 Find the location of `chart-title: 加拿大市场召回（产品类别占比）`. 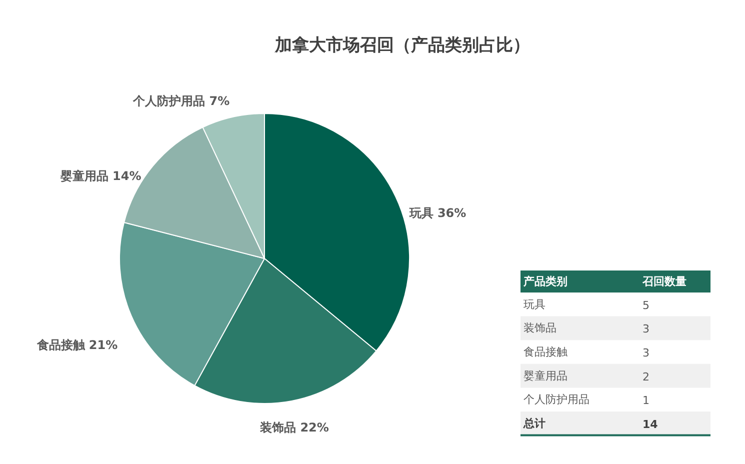

chart-title: 加拿大市场召回（产品类别占比） is located at coordinates (402, 46).